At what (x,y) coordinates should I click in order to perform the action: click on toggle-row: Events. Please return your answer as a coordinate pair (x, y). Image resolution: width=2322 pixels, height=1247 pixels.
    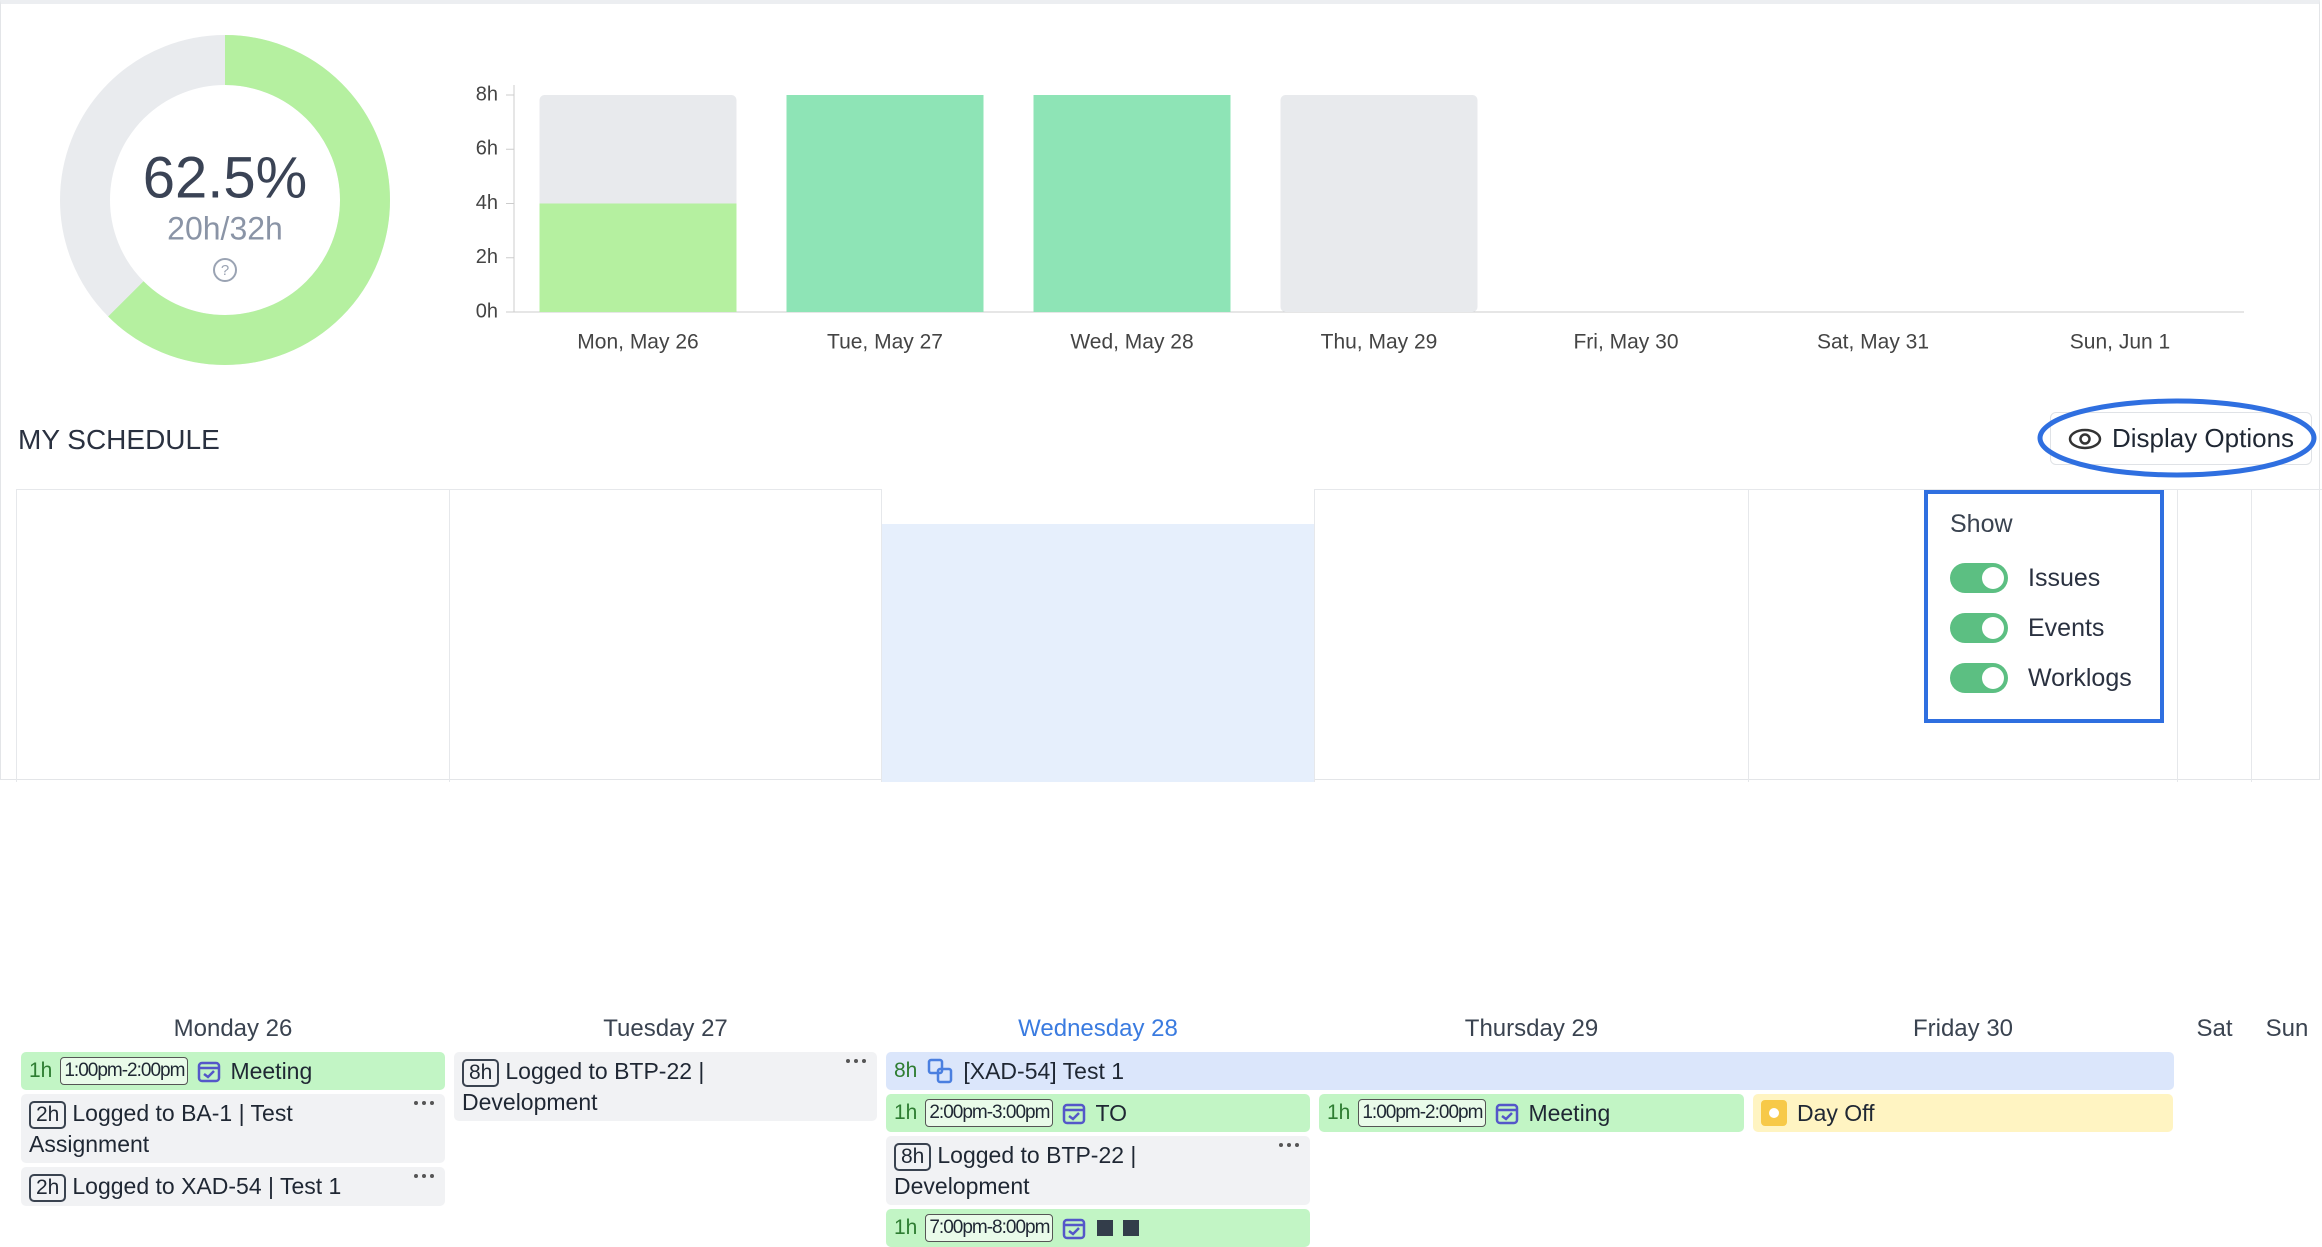
    Looking at the image, I should click on (2044, 628).